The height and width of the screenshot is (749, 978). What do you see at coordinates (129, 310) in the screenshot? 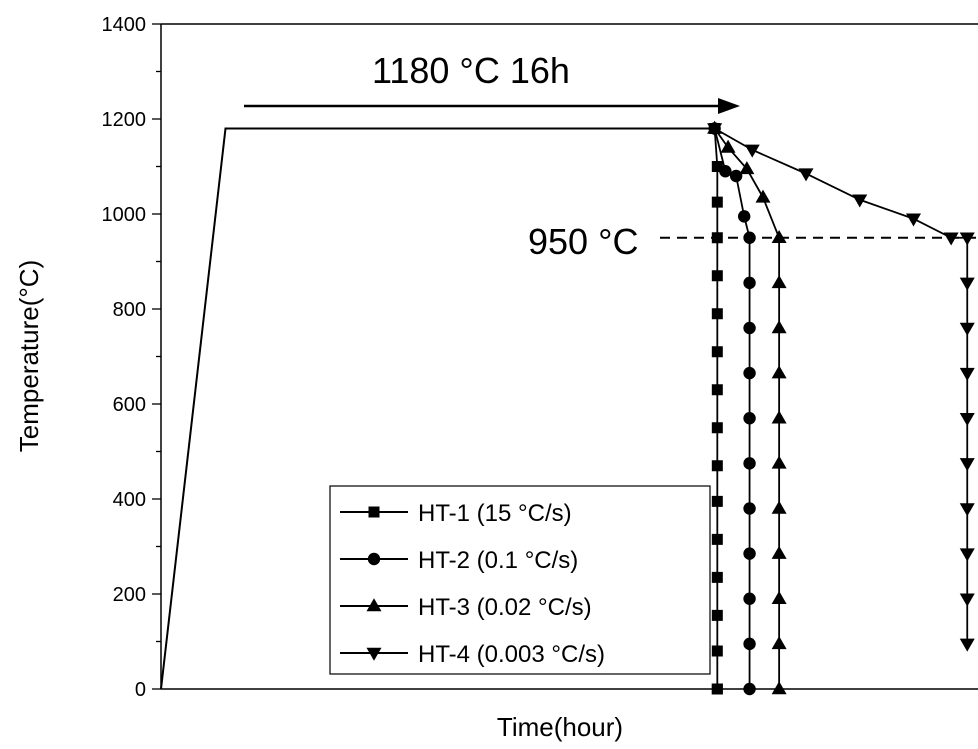
I see `y-tick-label: 800` at bounding box center [129, 310].